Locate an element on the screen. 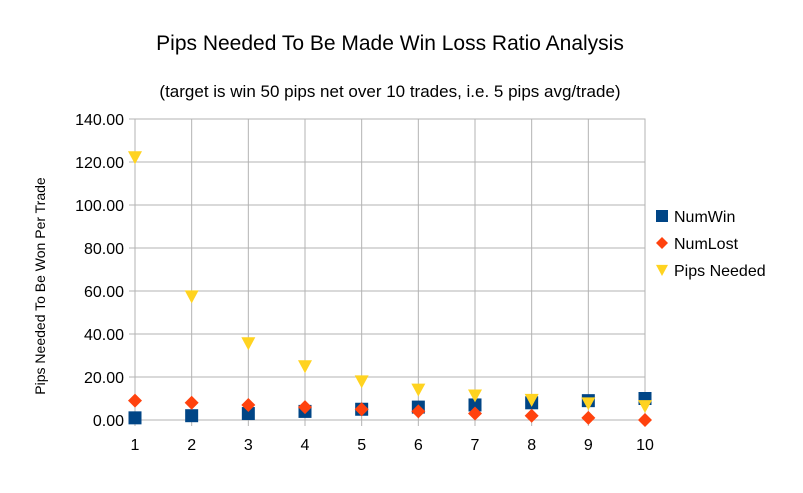 Image resolution: width=803 pixels, height=493 pixels. y-tick-label: 100.00 is located at coordinates (99, 206).